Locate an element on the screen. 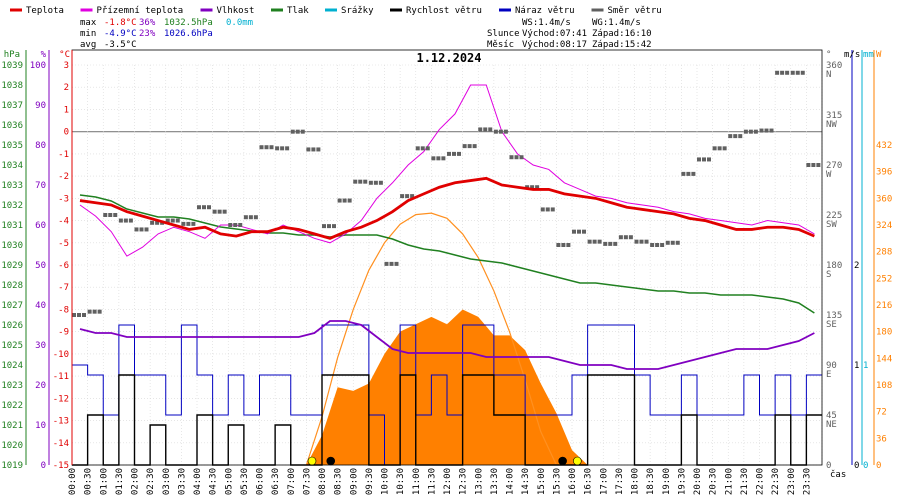 The image size is (900, 500). tick-temperature: -13 is located at coordinates (61, 422).